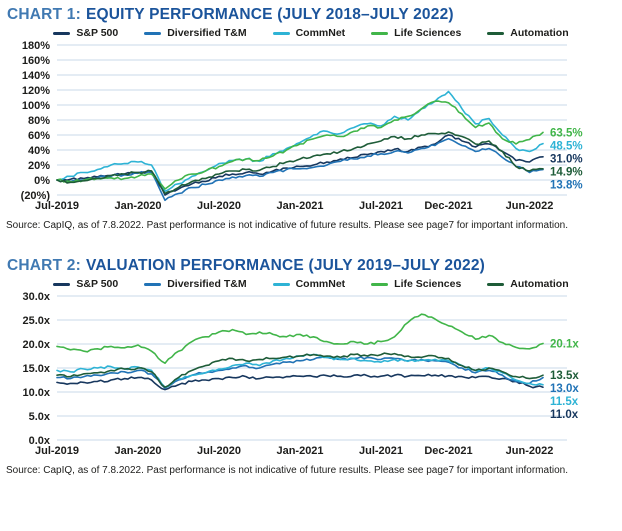  Describe the element at coordinates (40, 441) in the screenshot. I see `y-tick-label: 0.0x` at that location.